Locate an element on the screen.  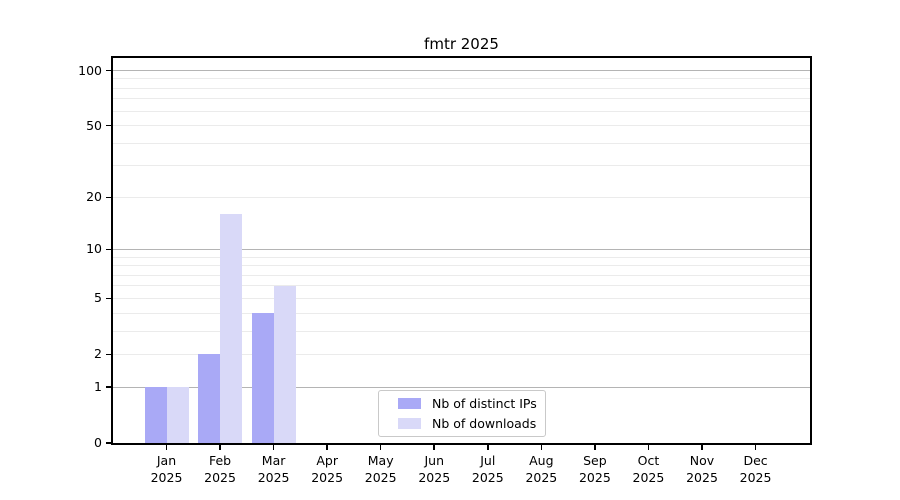
x-axis-tick-label: Jan 2025 is located at coordinates (166, 469).